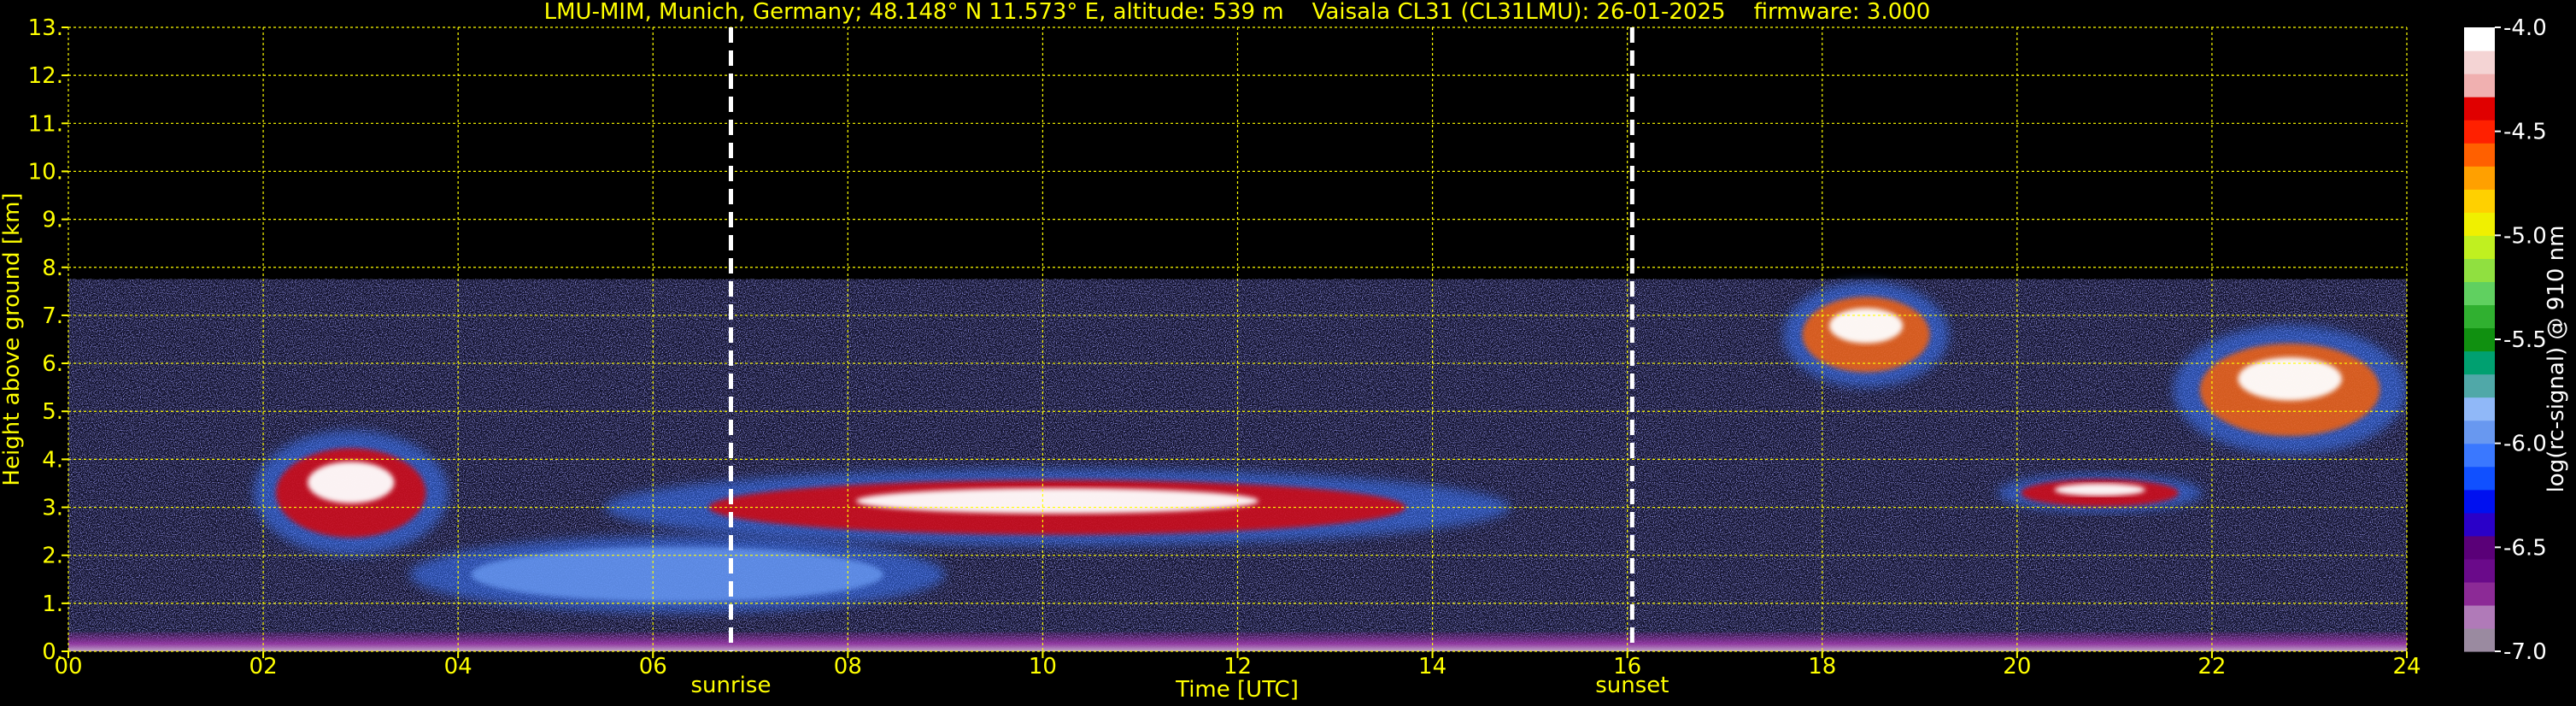 Image resolution: width=2576 pixels, height=706 pixels. What do you see at coordinates (677, 575) in the screenshot?
I see `feature-aerosol-layer` at bounding box center [677, 575].